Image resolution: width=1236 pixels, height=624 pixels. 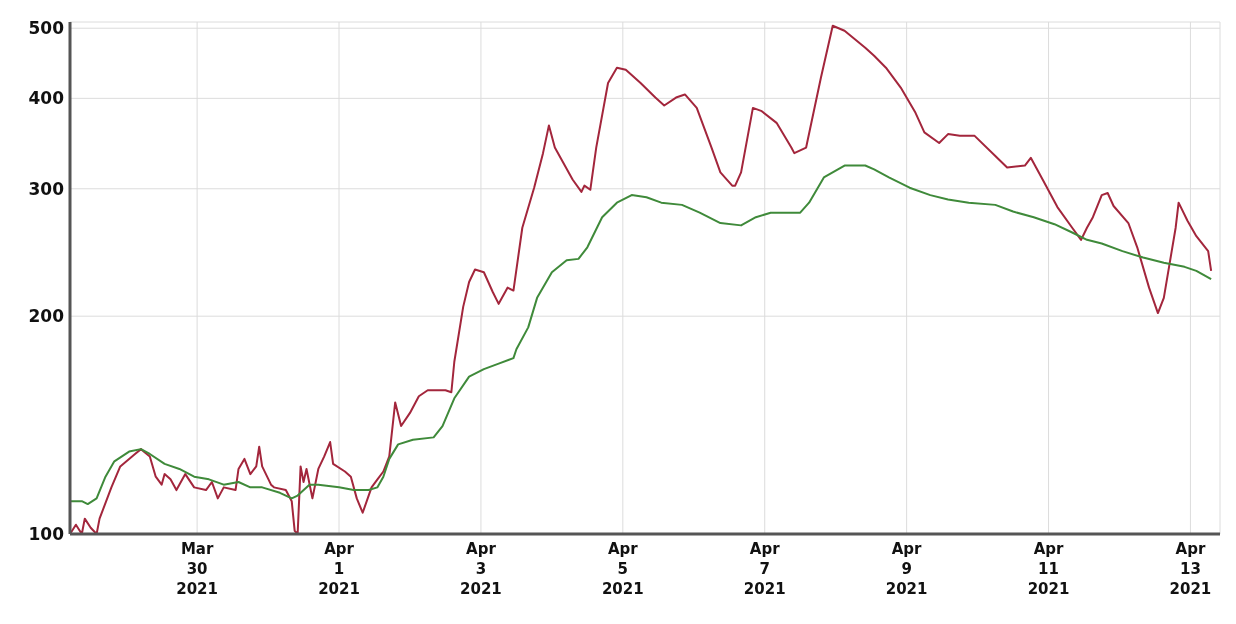 I want to click on x-tick-label: Apr 1 2021, so click(x=339, y=569).